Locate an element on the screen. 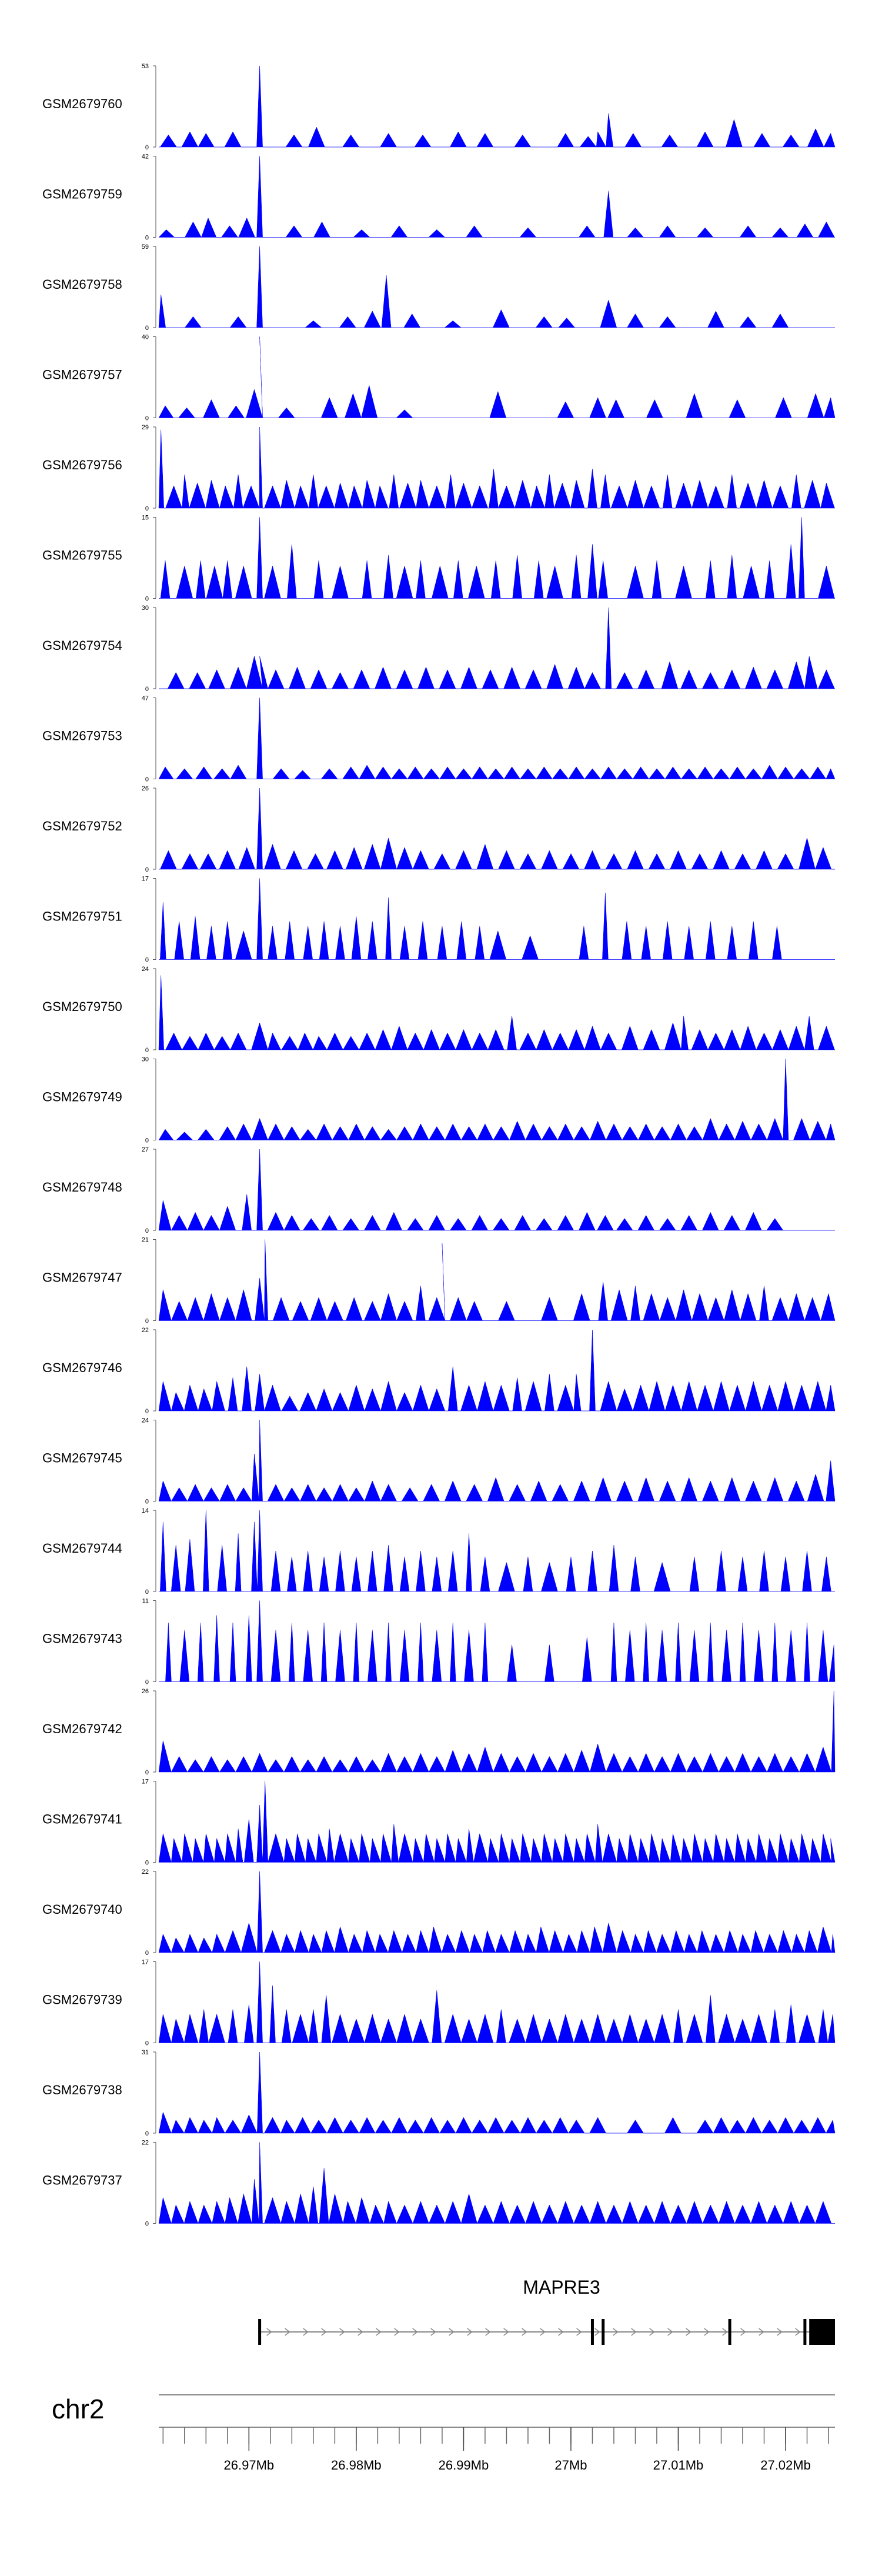 The height and width of the screenshot is (2576, 882). y-max-label: 17 is located at coordinates (145, 1962).